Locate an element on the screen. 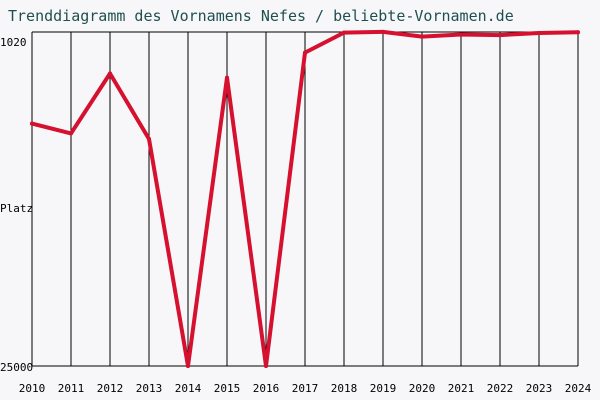 The width and height of the screenshot is (600, 400). data-point-2014 is located at coordinates (188, 366).